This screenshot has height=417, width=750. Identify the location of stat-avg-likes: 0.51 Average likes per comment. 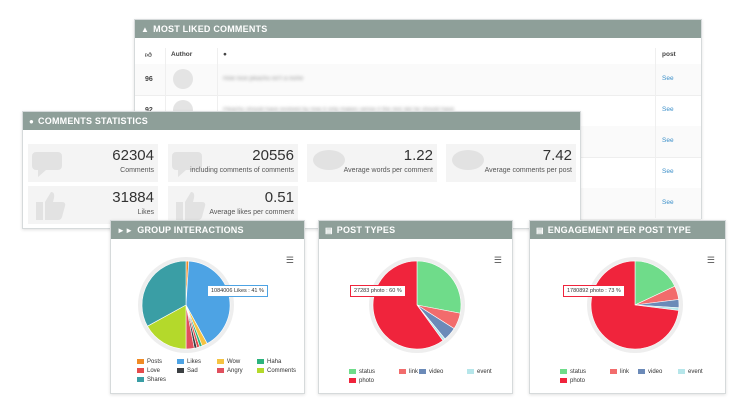
(233, 205).